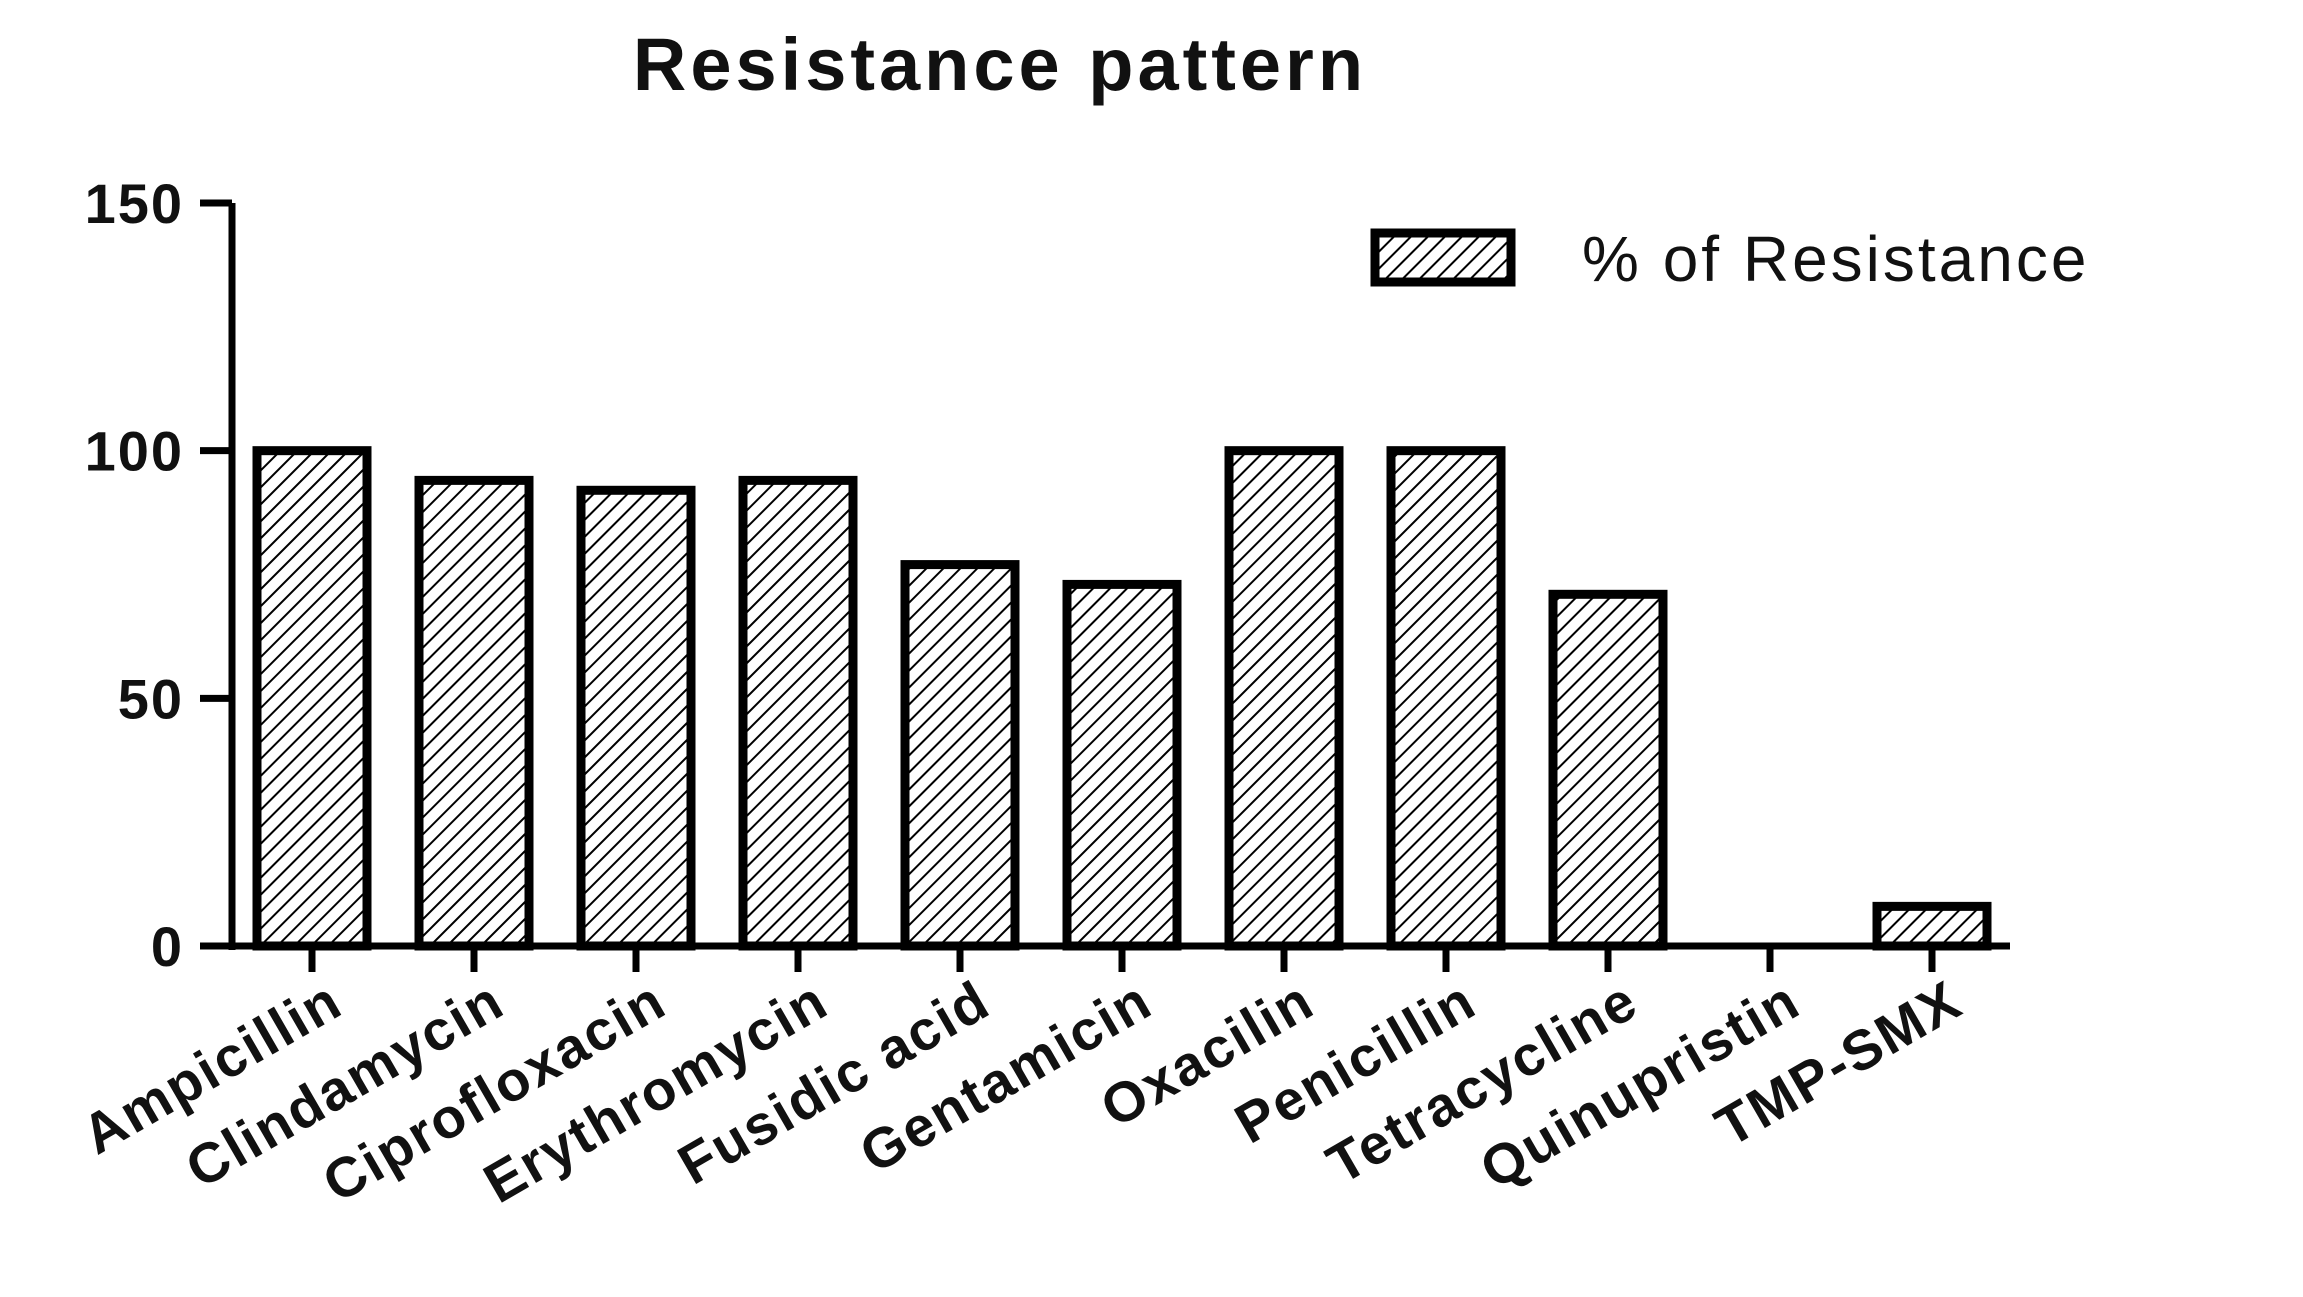 Image resolution: width=2303 pixels, height=1297 pixels. I want to click on chart-title: Resistance pattern, so click(1000, 64).